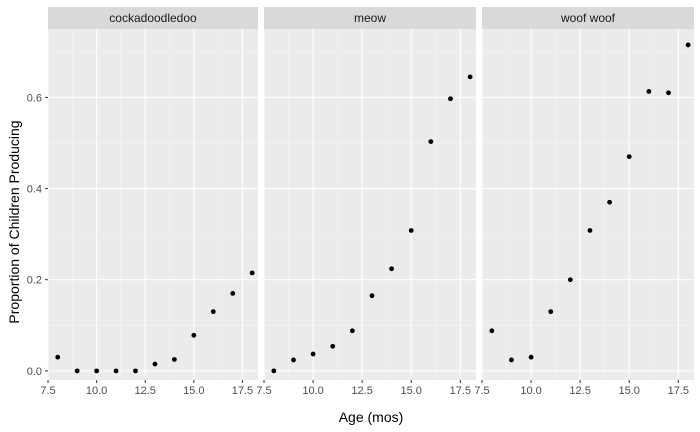 This screenshot has width=700, height=432. Describe the element at coordinates (371, 417) in the screenshot. I see `x-axis-title: Age (mos)` at that location.